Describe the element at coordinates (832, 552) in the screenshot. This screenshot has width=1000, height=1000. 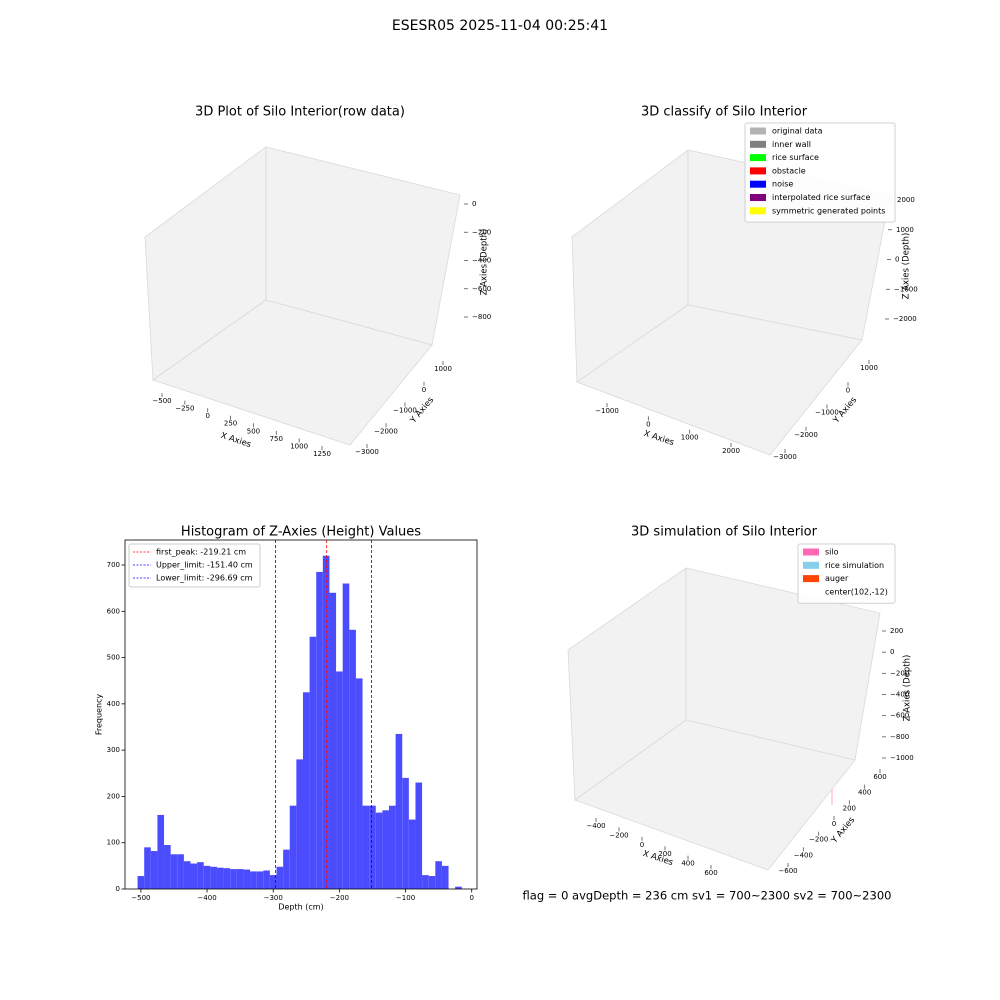
I see `legend-label: silo` at that location.